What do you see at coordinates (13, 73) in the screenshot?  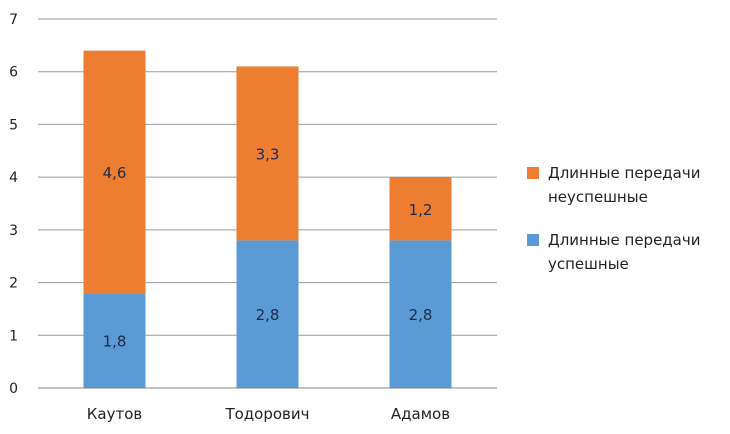 I see `y-tick-label: 6` at bounding box center [13, 73].